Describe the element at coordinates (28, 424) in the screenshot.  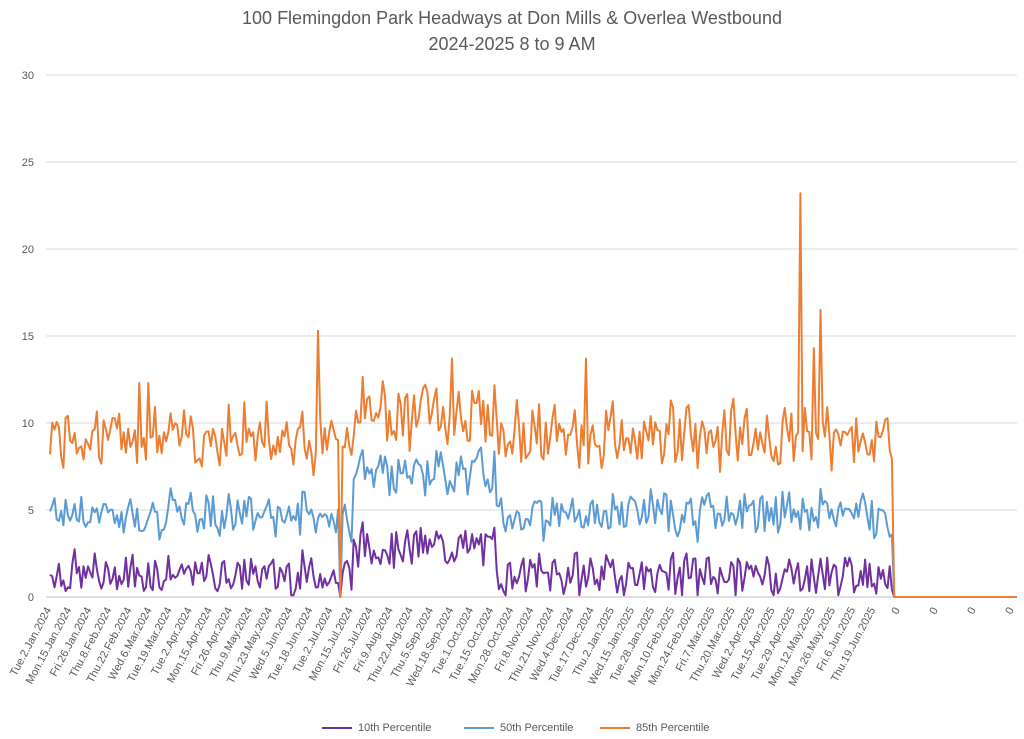
I see `y-tick-label: 10` at that location.